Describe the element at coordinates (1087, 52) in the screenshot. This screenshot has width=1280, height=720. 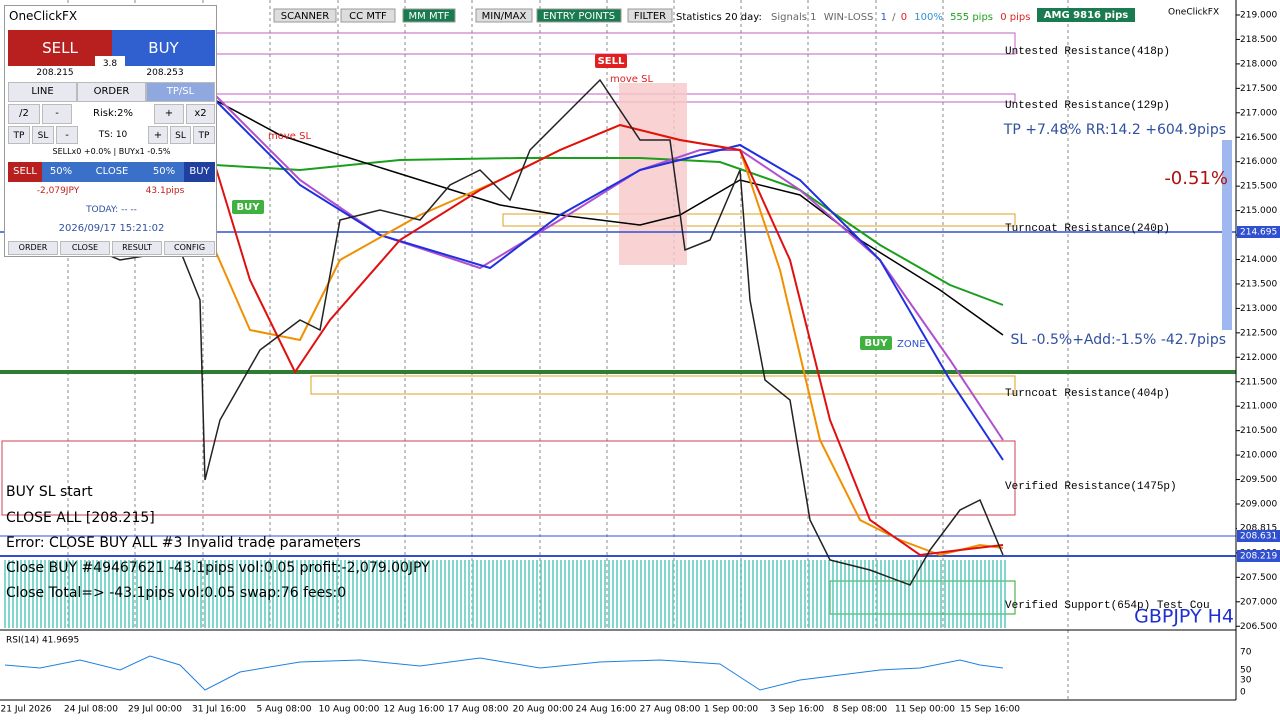
I see `zone-label: Untested Resistance(418p)` at that location.